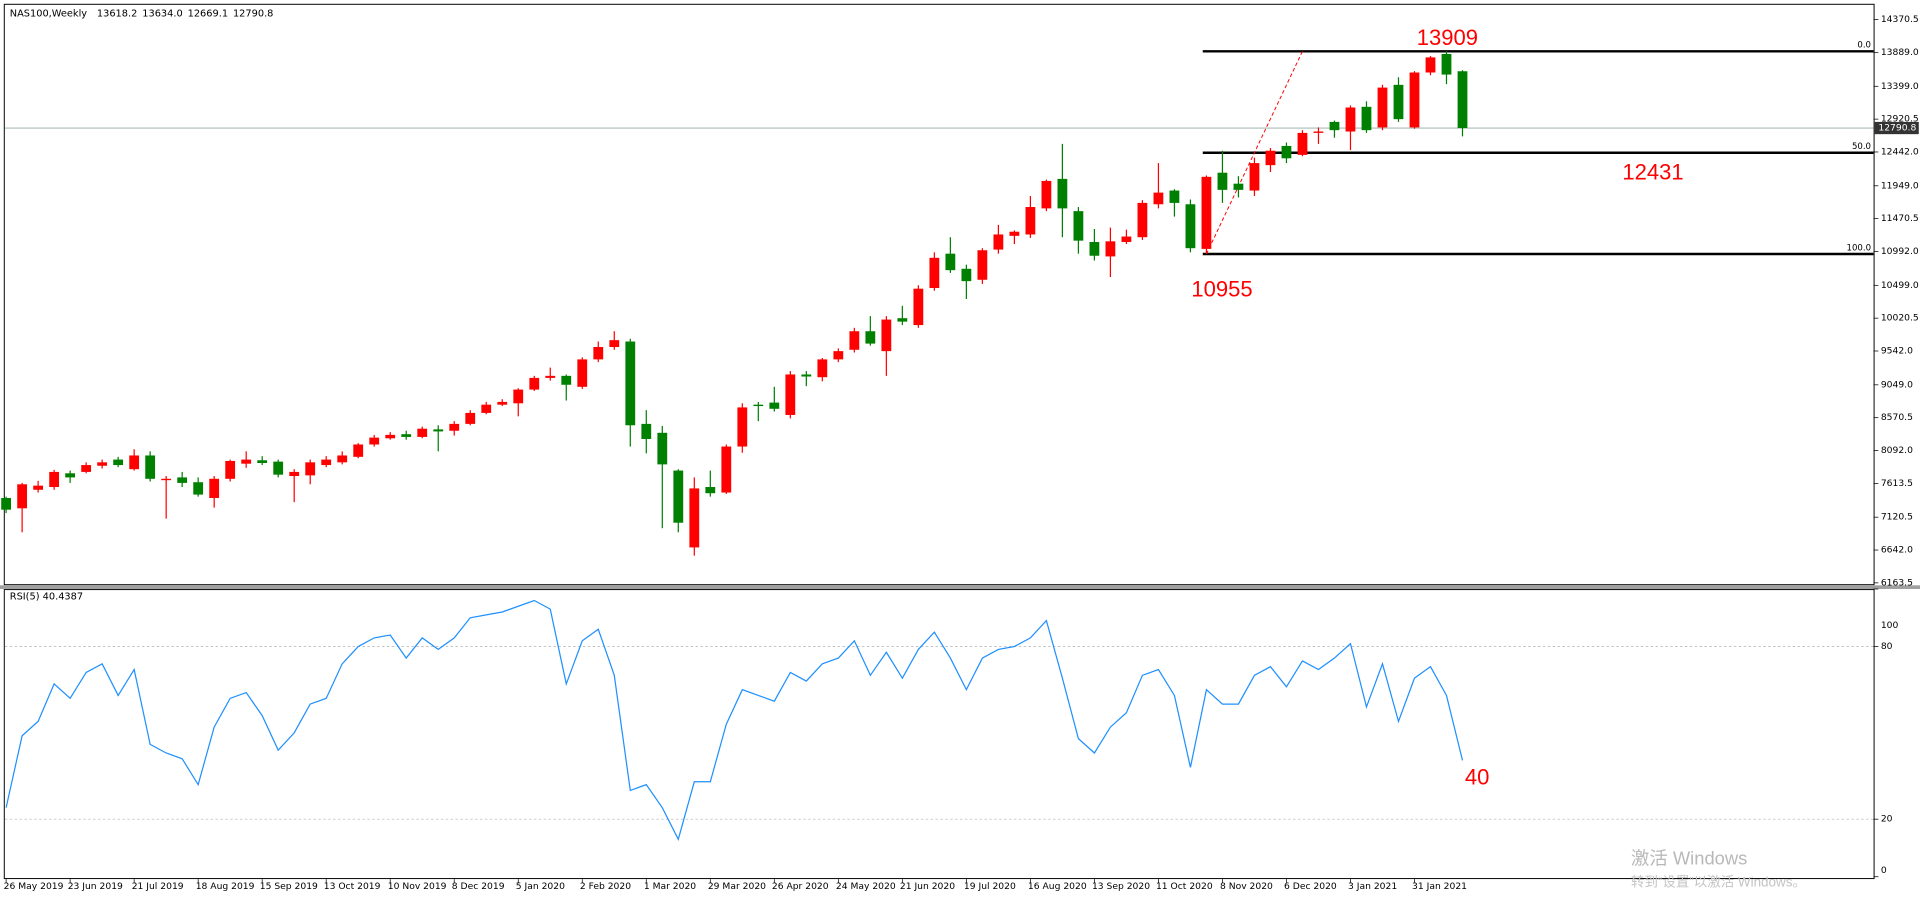  What do you see at coordinates (1372, 886) in the screenshot?
I see `x-tick-label: 3 Jan 2021` at bounding box center [1372, 886].